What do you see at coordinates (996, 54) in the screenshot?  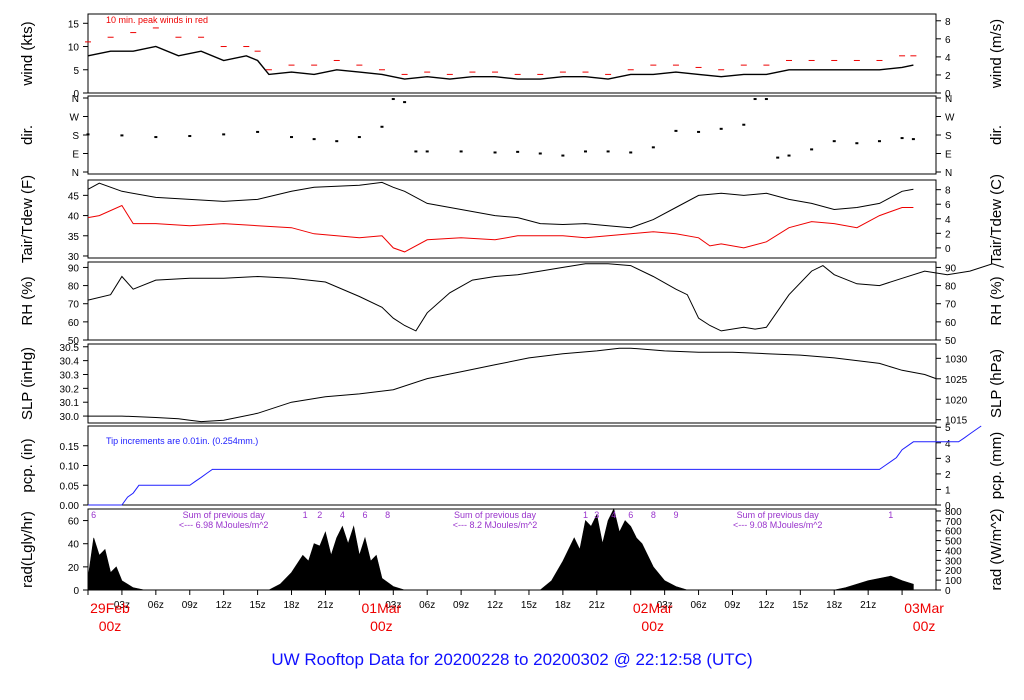 I see `ylabel-right-wind: wind (m/s)` at bounding box center [996, 54].